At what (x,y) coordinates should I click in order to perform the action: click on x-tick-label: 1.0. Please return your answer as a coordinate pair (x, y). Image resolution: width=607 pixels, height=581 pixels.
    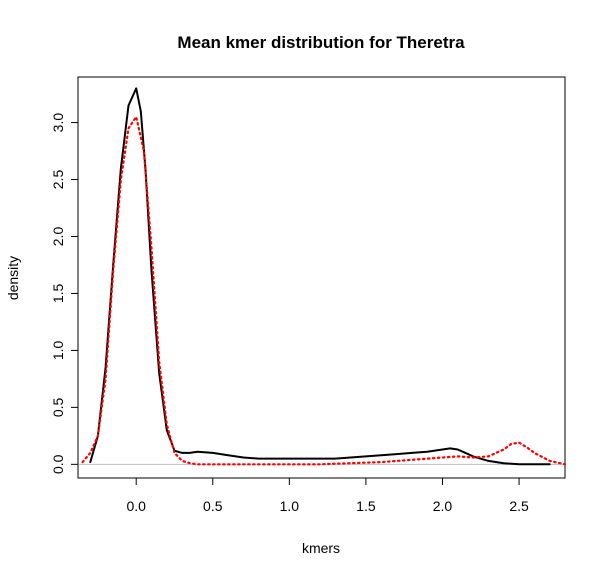
    Looking at the image, I should click on (290, 506).